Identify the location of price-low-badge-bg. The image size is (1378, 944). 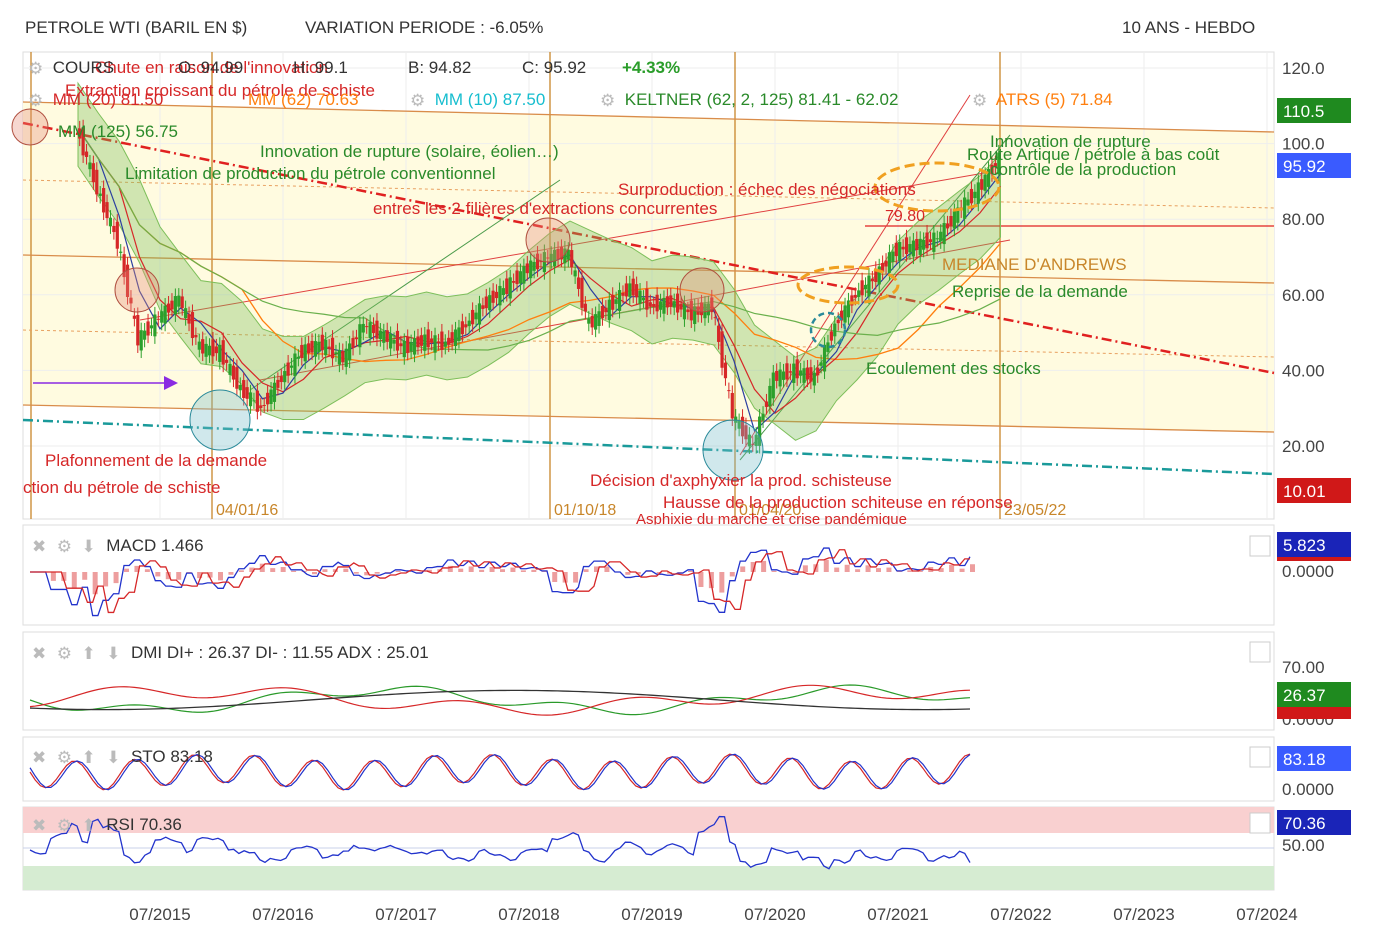
(1314, 490).